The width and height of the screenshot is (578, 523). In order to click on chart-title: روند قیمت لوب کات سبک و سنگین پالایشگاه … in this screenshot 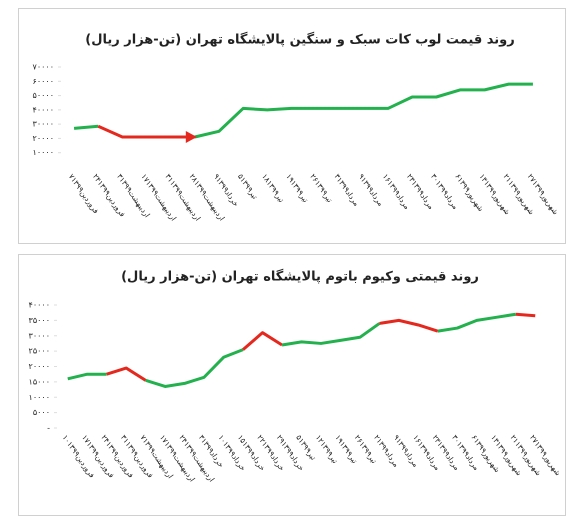, I will do `click(299, 40)`.